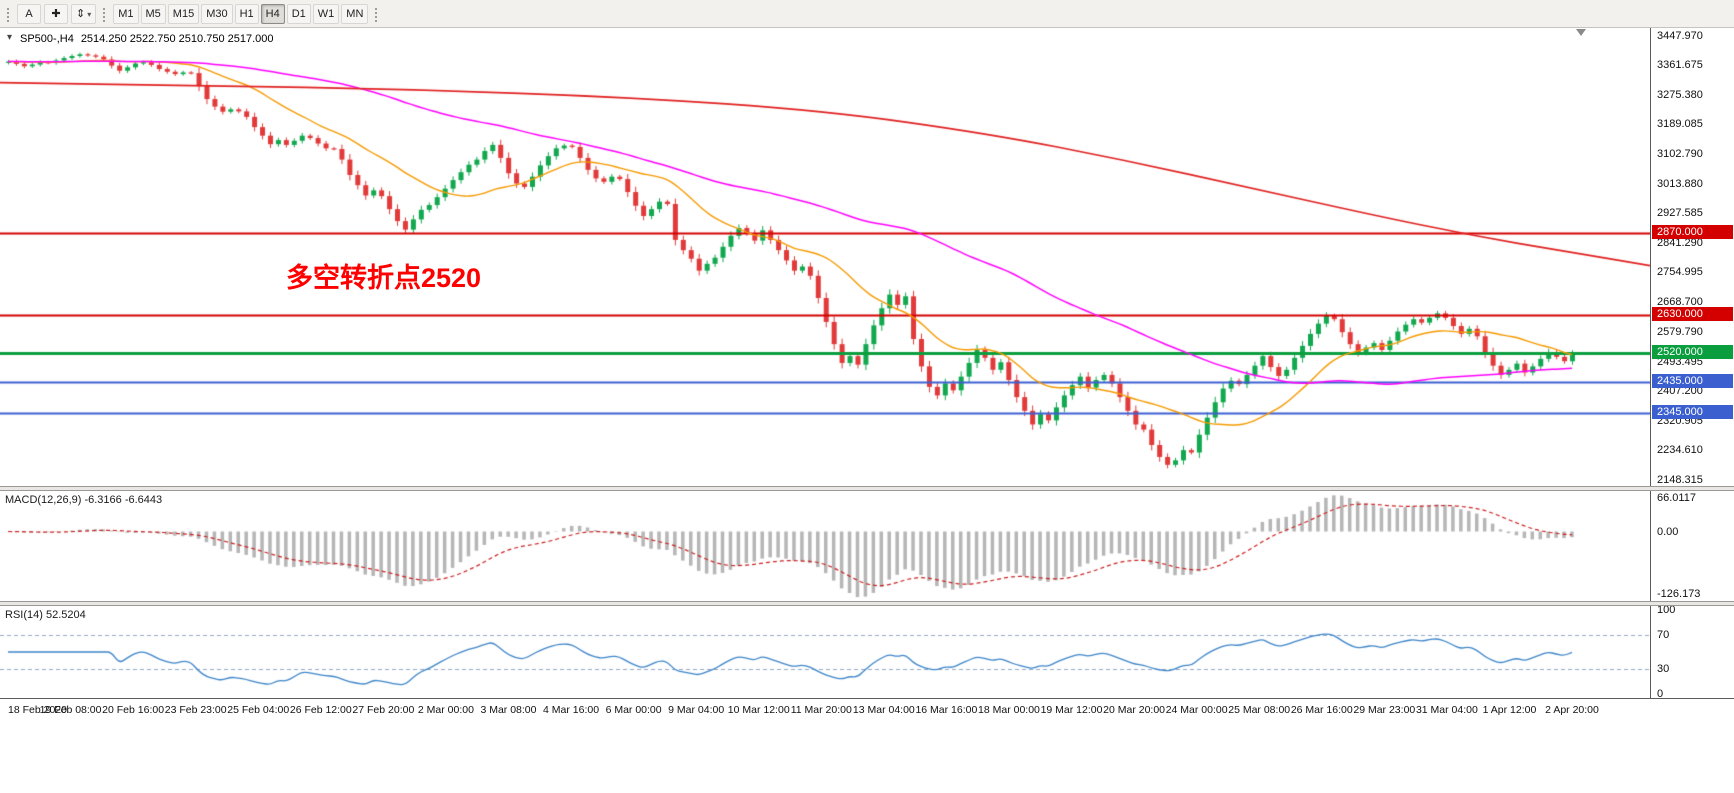 The image size is (1734, 793). Describe the element at coordinates (298, 13) in the screenshot. I see `timeframe-button-d1: D1` at that location.